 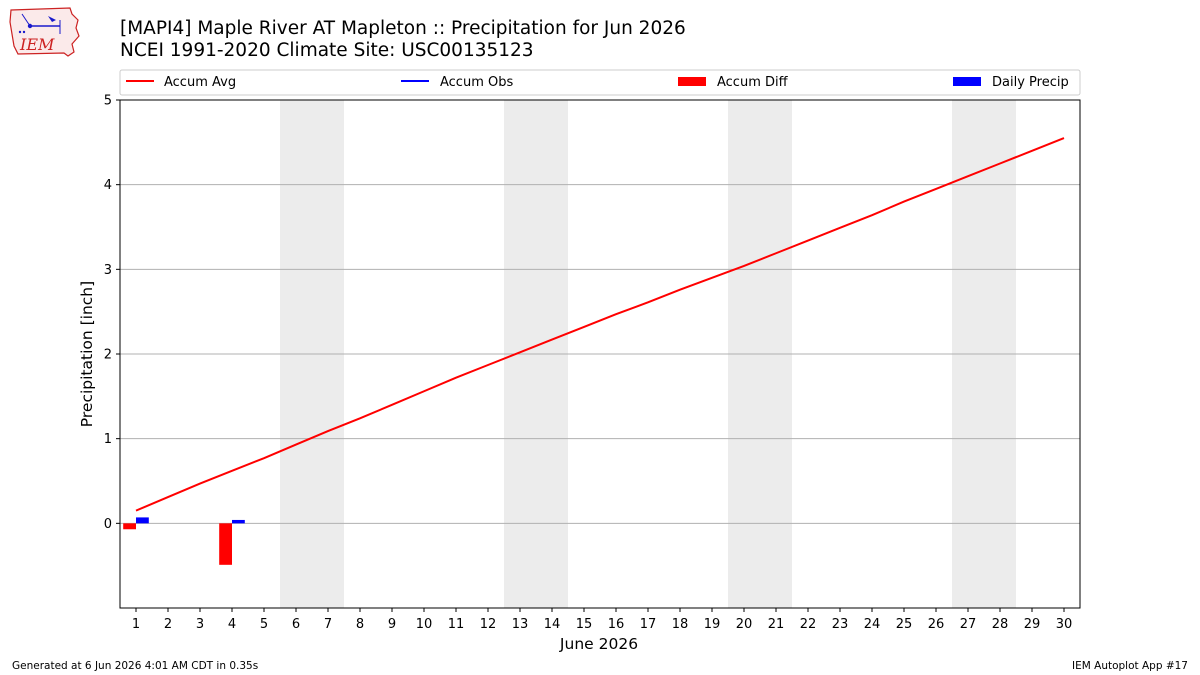 I want to click on x-tick-label: 1, so click(x=136, y=624).